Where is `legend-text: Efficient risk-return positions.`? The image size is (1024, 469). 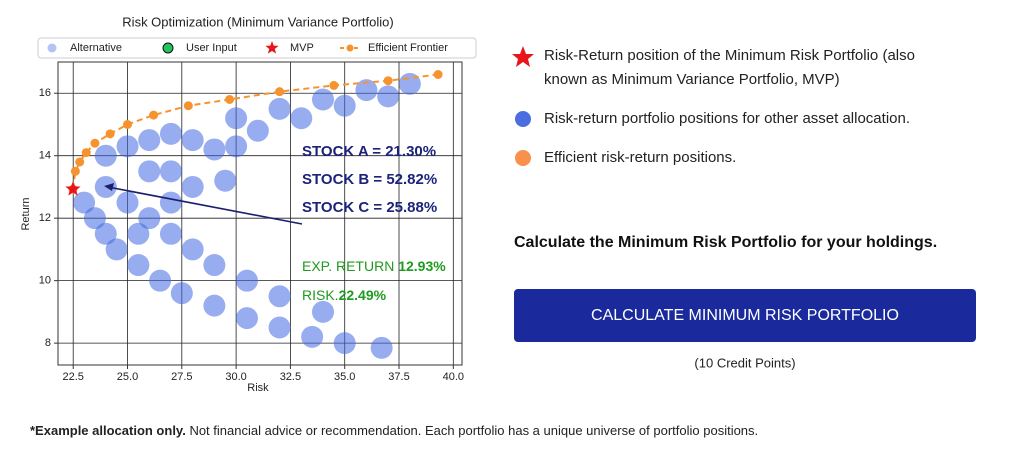
legend-text: Efficient risk-return positions. is located at coordinates (640, 157).